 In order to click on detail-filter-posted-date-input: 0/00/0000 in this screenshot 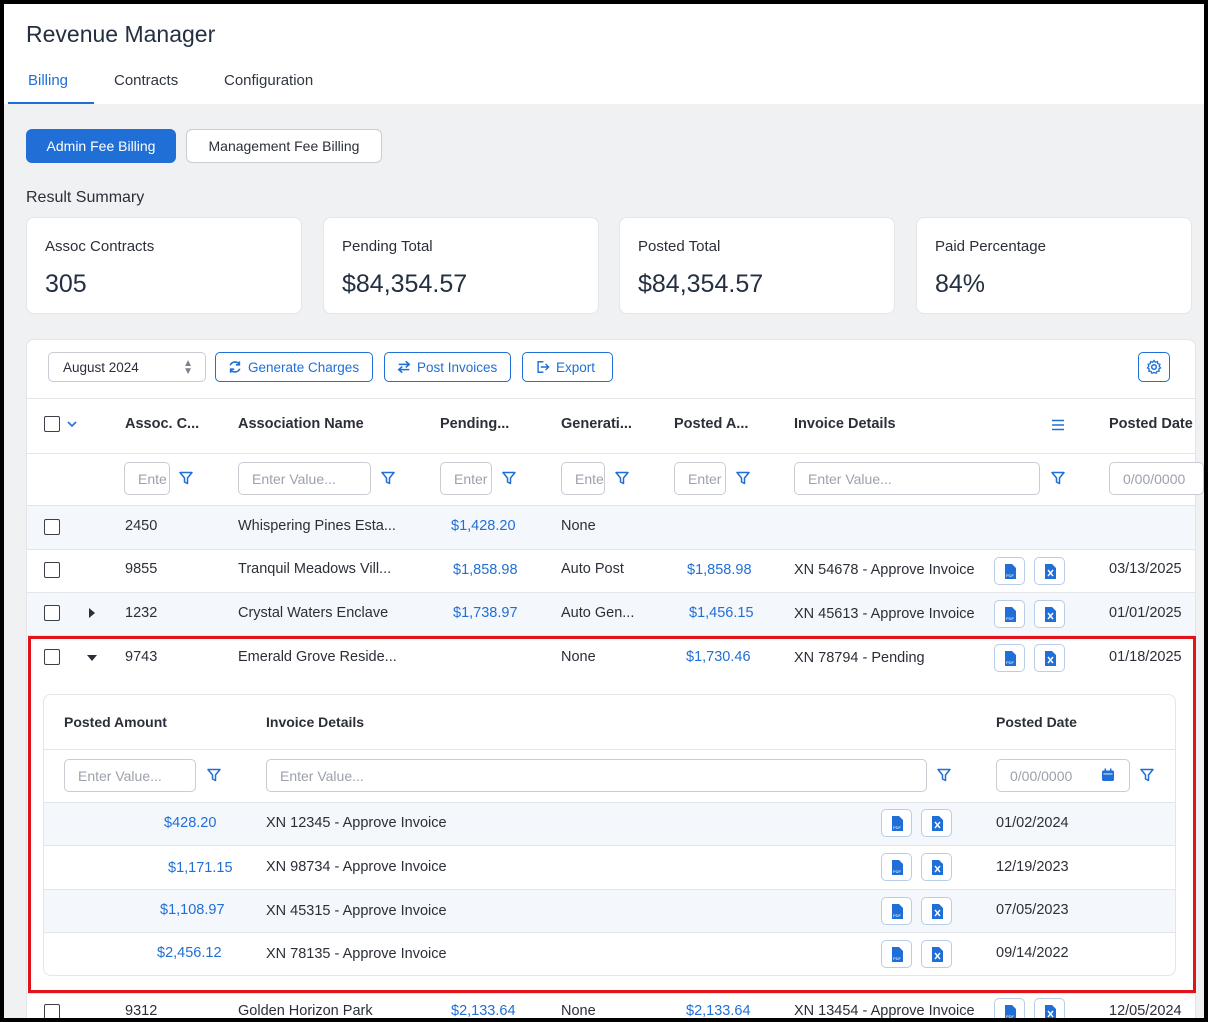, I will do `click(1063, 775)`.